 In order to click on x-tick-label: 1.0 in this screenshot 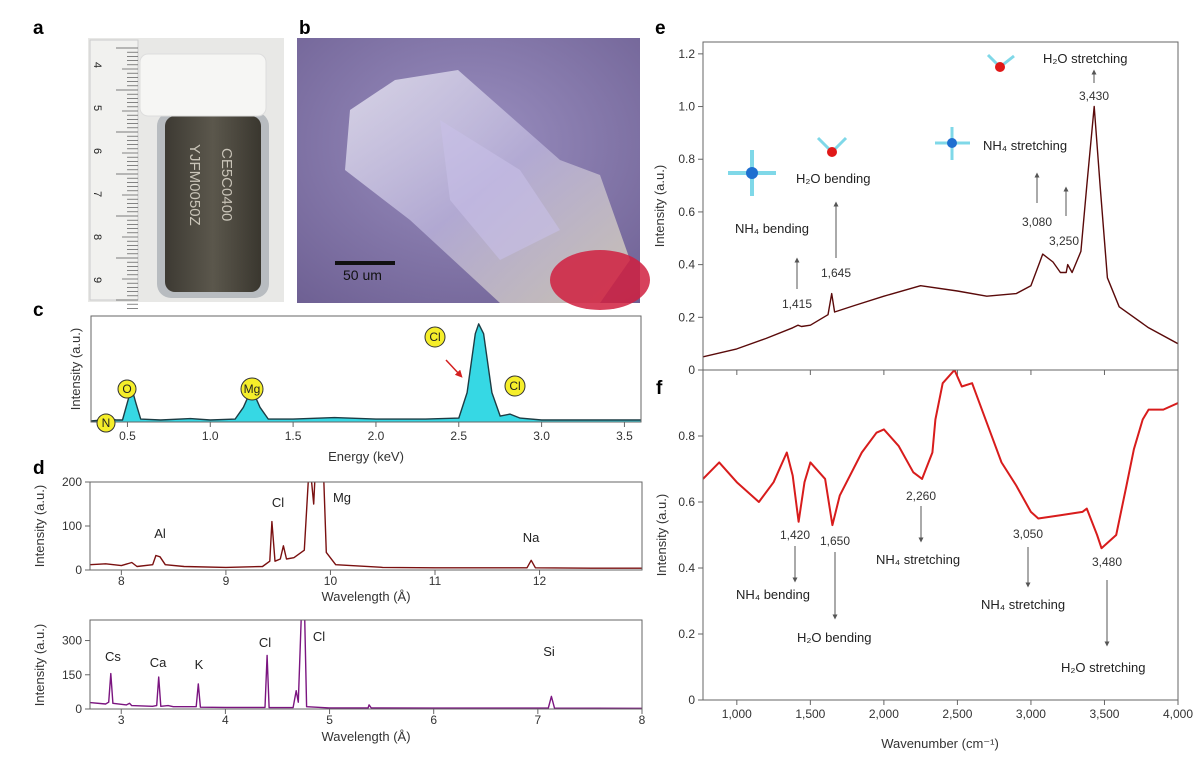, I will do `click(210, 436)`.